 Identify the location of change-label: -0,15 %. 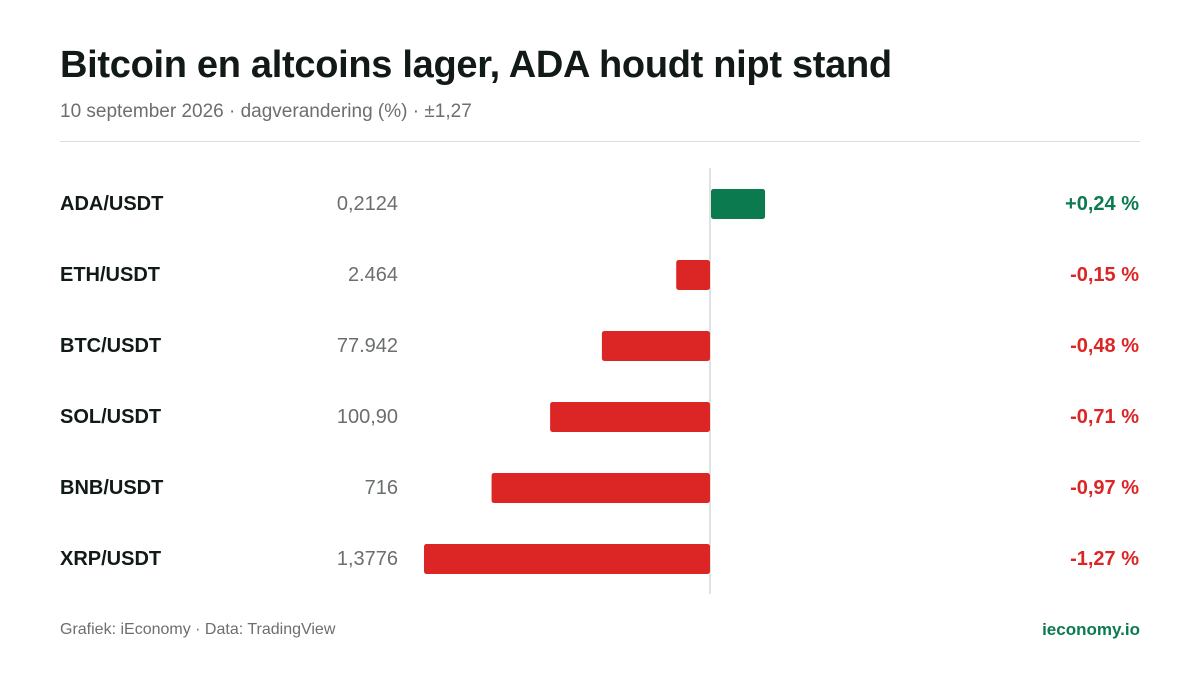
(1104, 275).